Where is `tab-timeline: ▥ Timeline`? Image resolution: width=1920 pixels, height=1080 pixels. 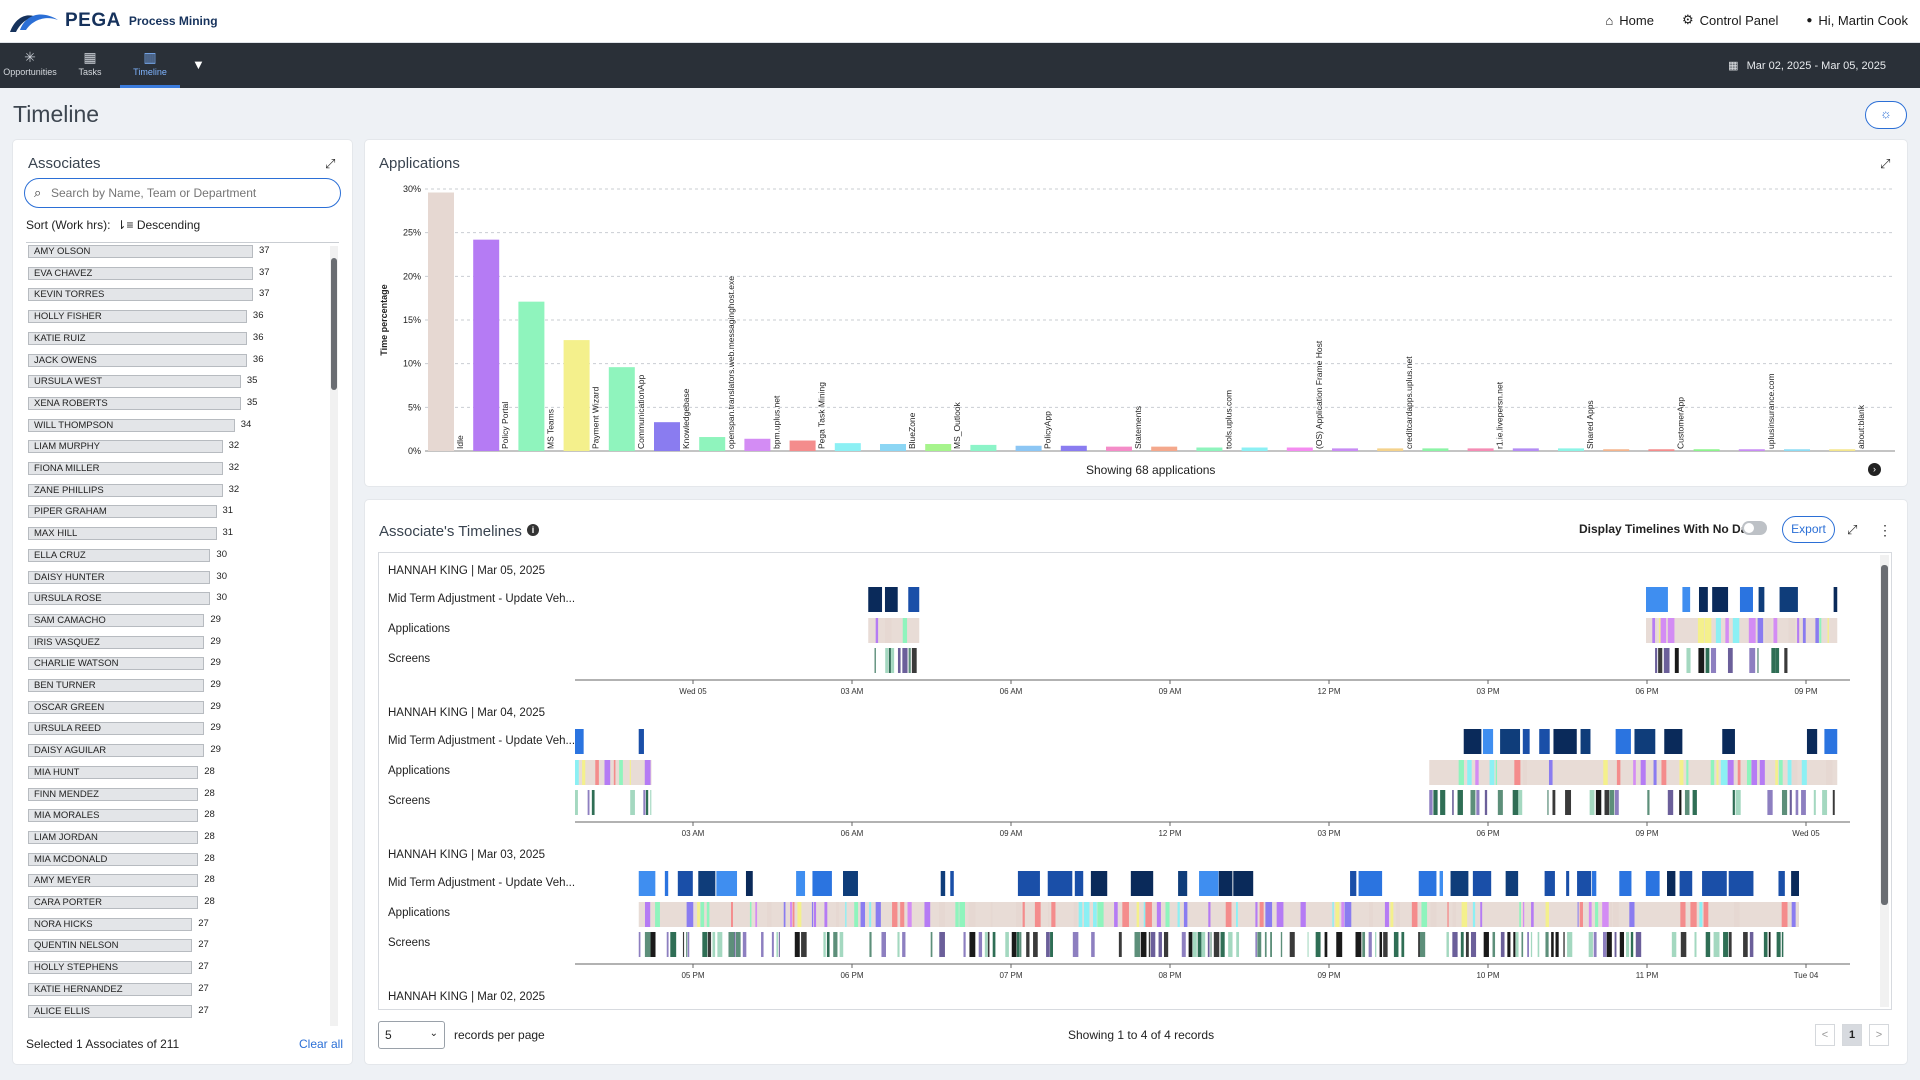 tab-timeline: ▥ Timeline is located at coordinates (150, 65).